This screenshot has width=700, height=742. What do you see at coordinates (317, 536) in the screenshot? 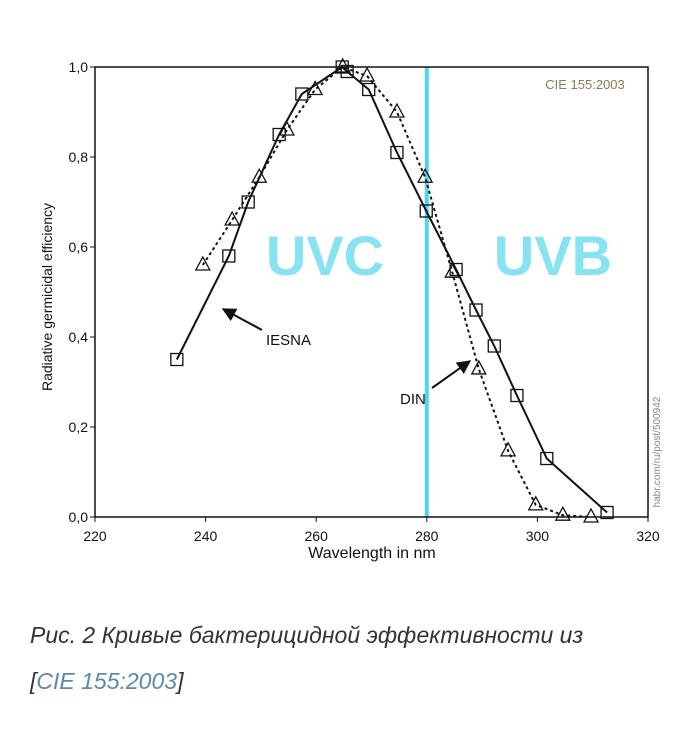
I see `x-tick-label: 260` at bounding box center [317, 536].